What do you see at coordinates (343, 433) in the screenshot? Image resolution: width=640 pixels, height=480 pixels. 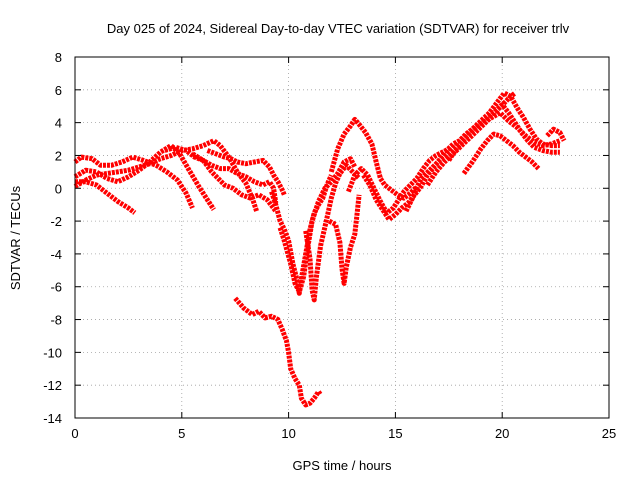 I see `x-tick-labels: 0 5 10 15 20 25` at bounding box center [343, 433].